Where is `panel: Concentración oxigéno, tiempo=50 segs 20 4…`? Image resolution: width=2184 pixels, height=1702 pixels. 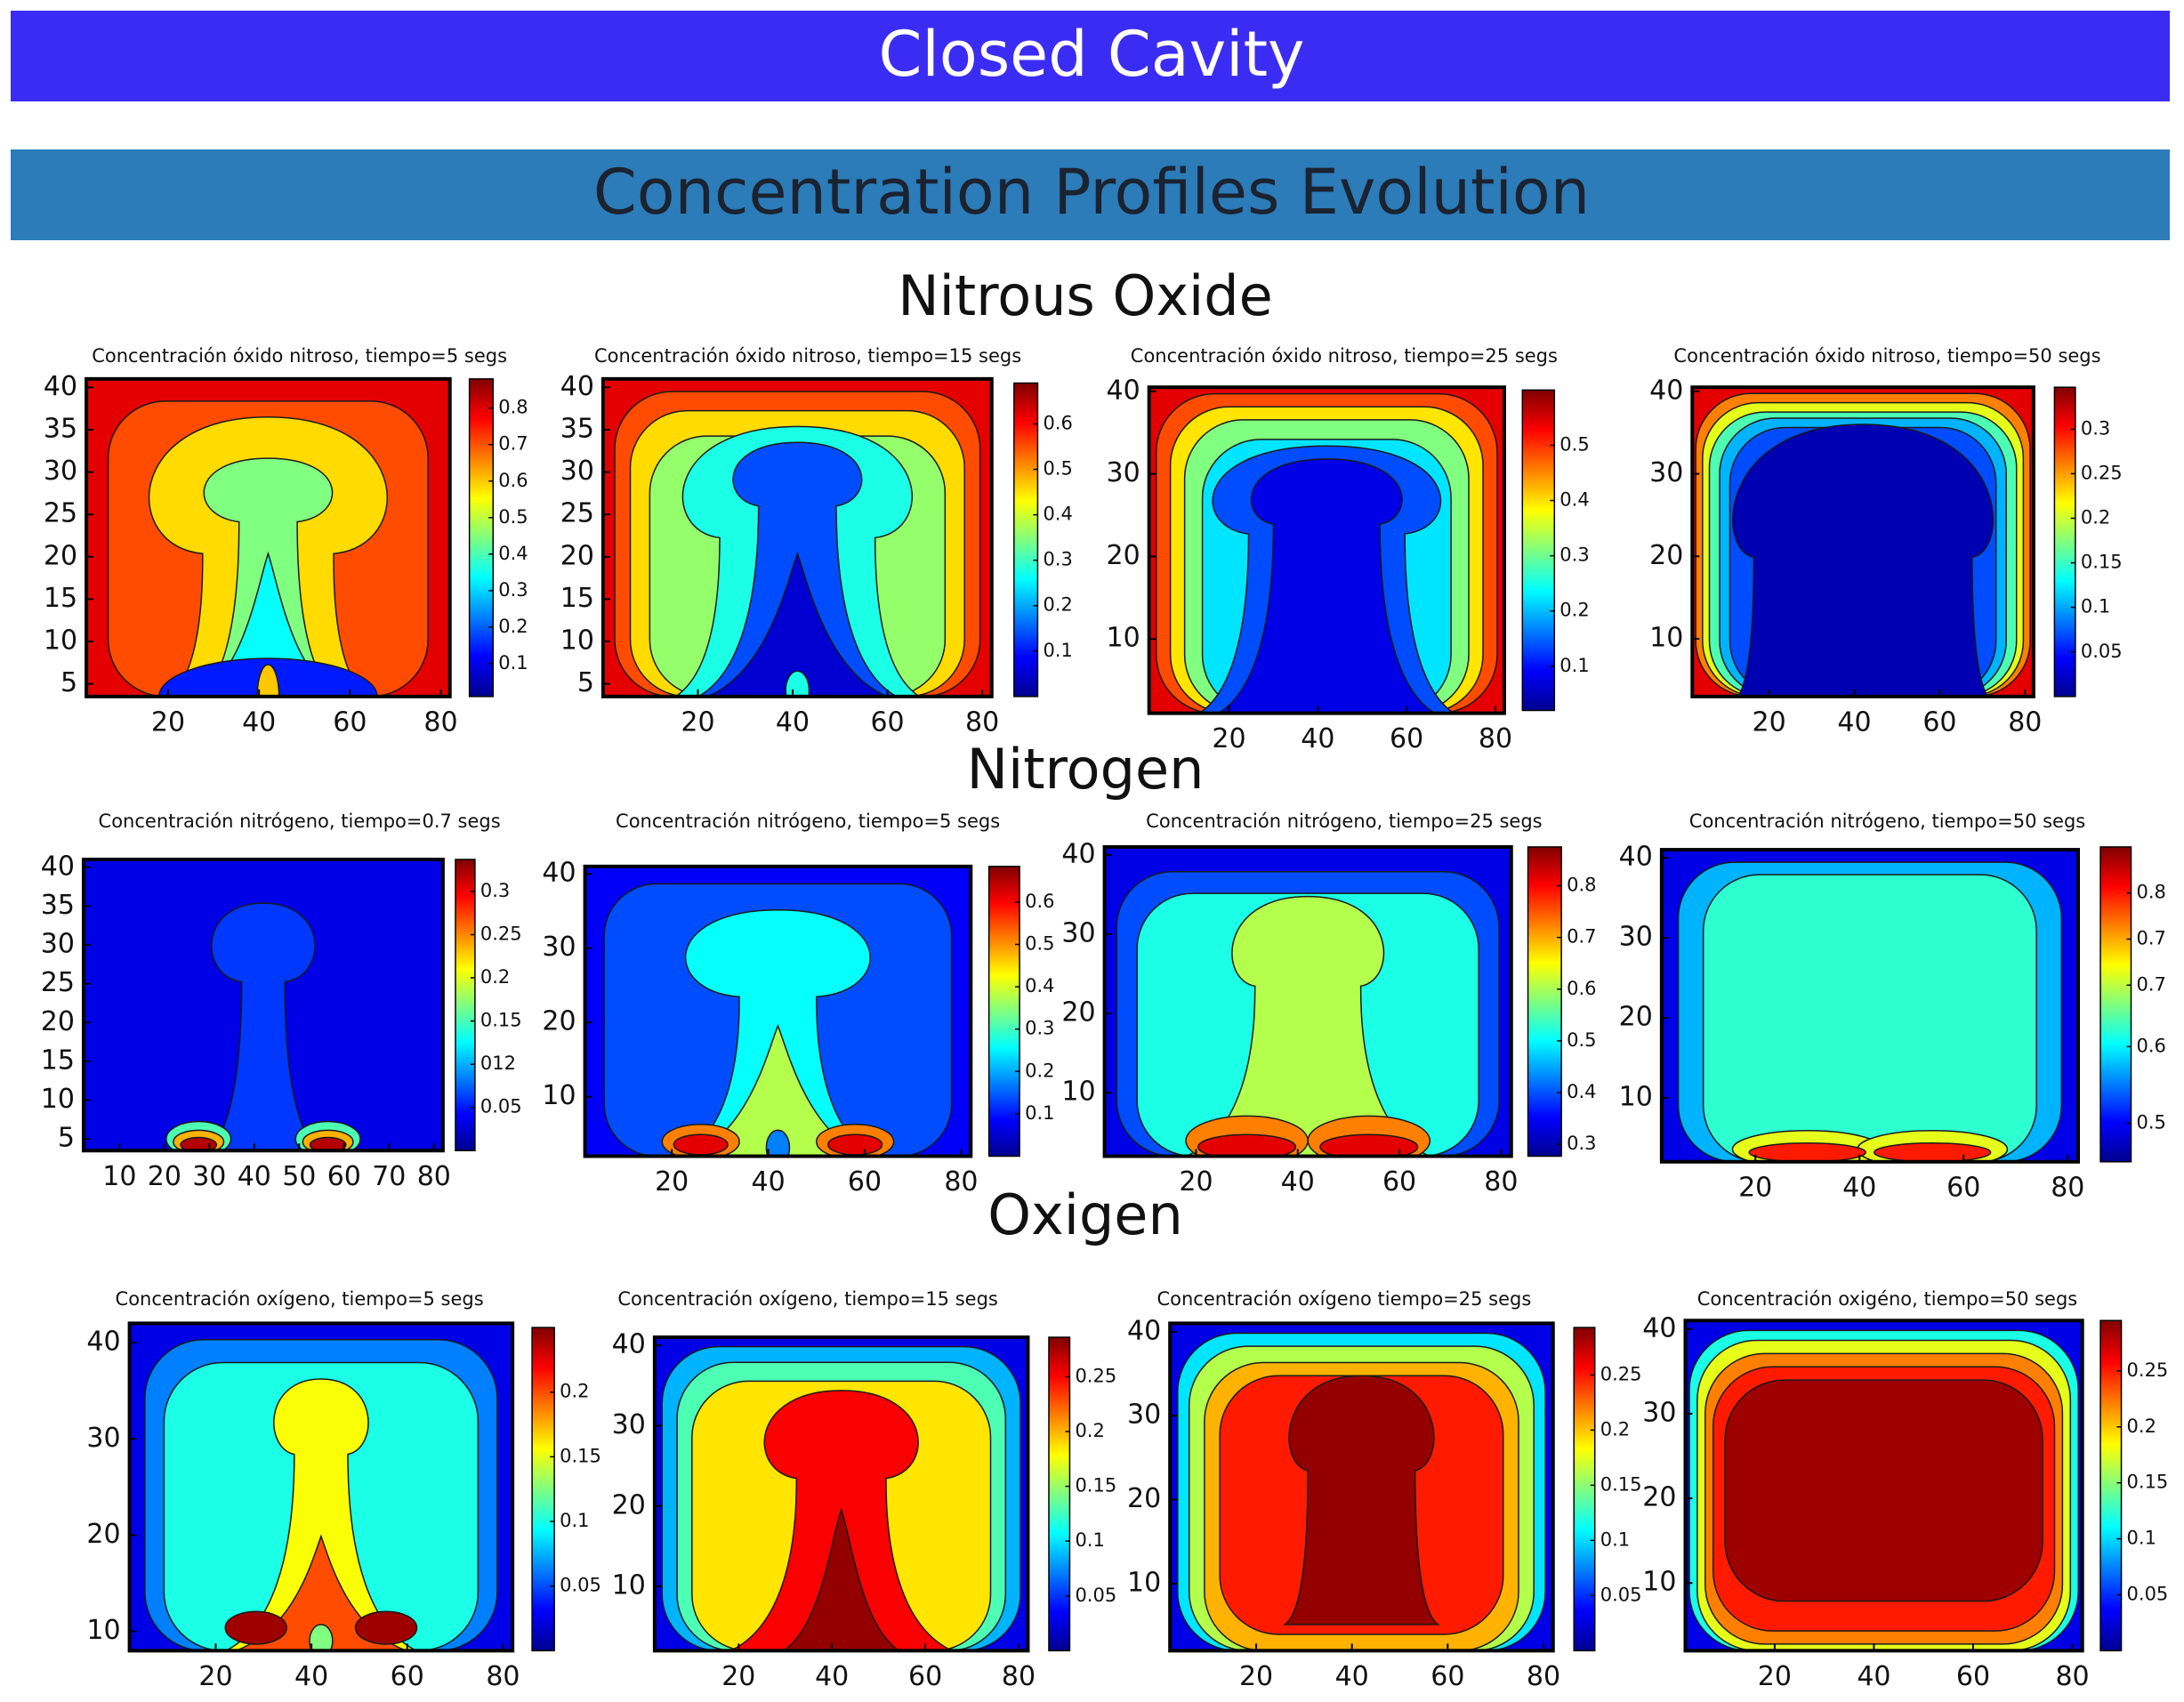 panel: Concentración oxigéno, tiempo=50 segs 20 4… is located at coordinates (1905, 1490).